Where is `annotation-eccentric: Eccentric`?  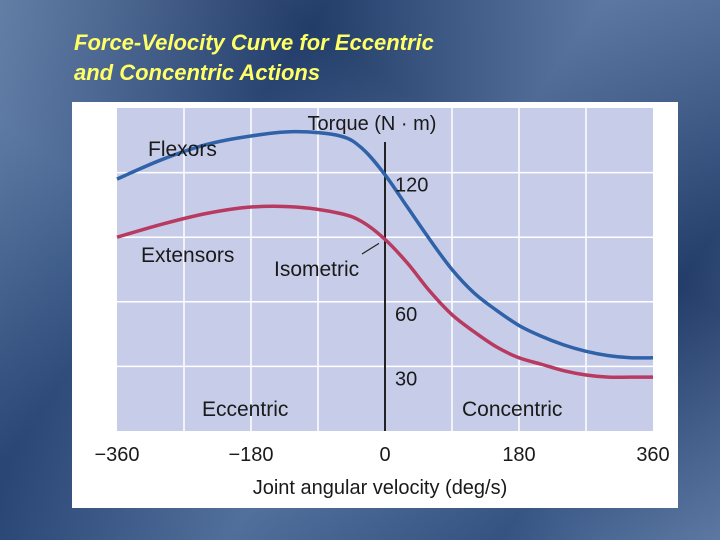 annotation-eccentric: Eccentric is located at coordinates (245, 409).